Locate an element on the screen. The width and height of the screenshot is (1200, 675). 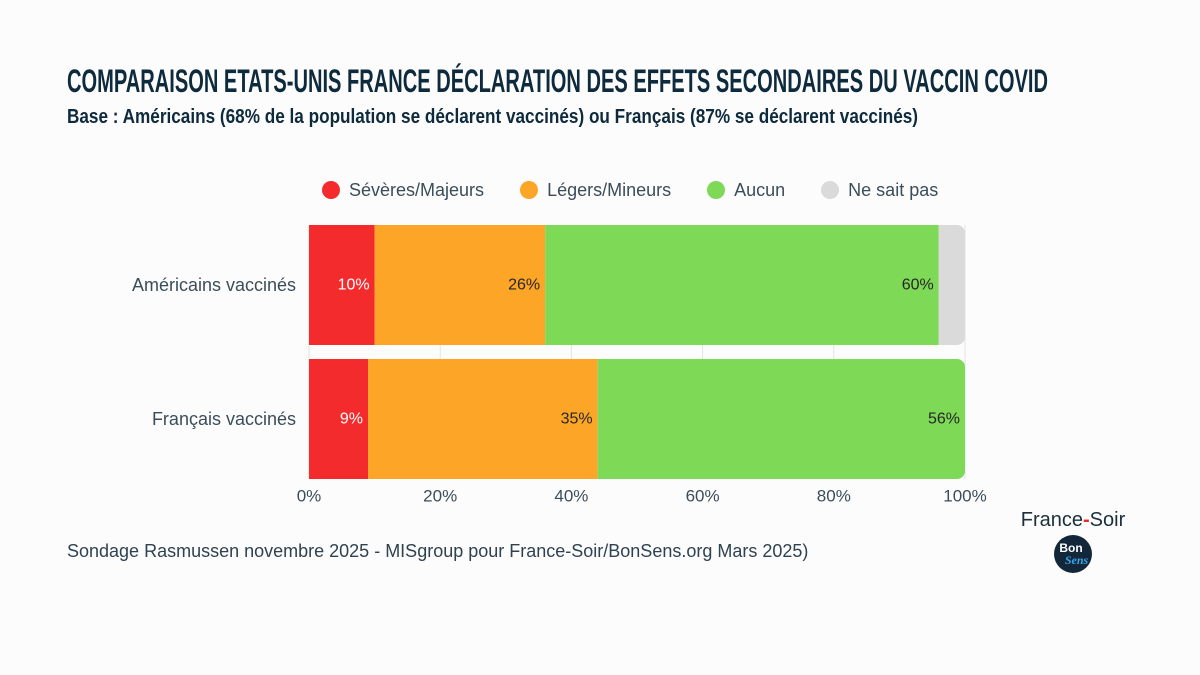
x-tick-label-100: 100% is located at coordinates (964, 496).